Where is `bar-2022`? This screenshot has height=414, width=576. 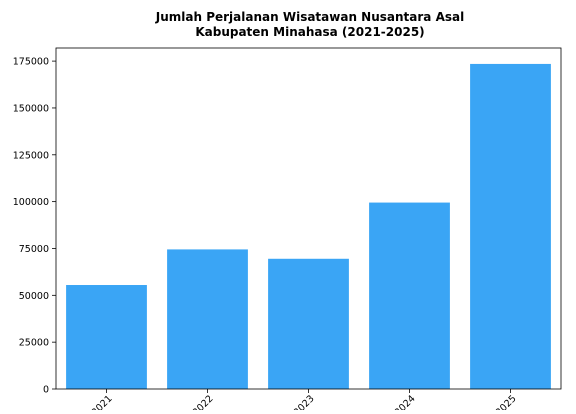
bar-2022 is located at coordinates (207, 319).